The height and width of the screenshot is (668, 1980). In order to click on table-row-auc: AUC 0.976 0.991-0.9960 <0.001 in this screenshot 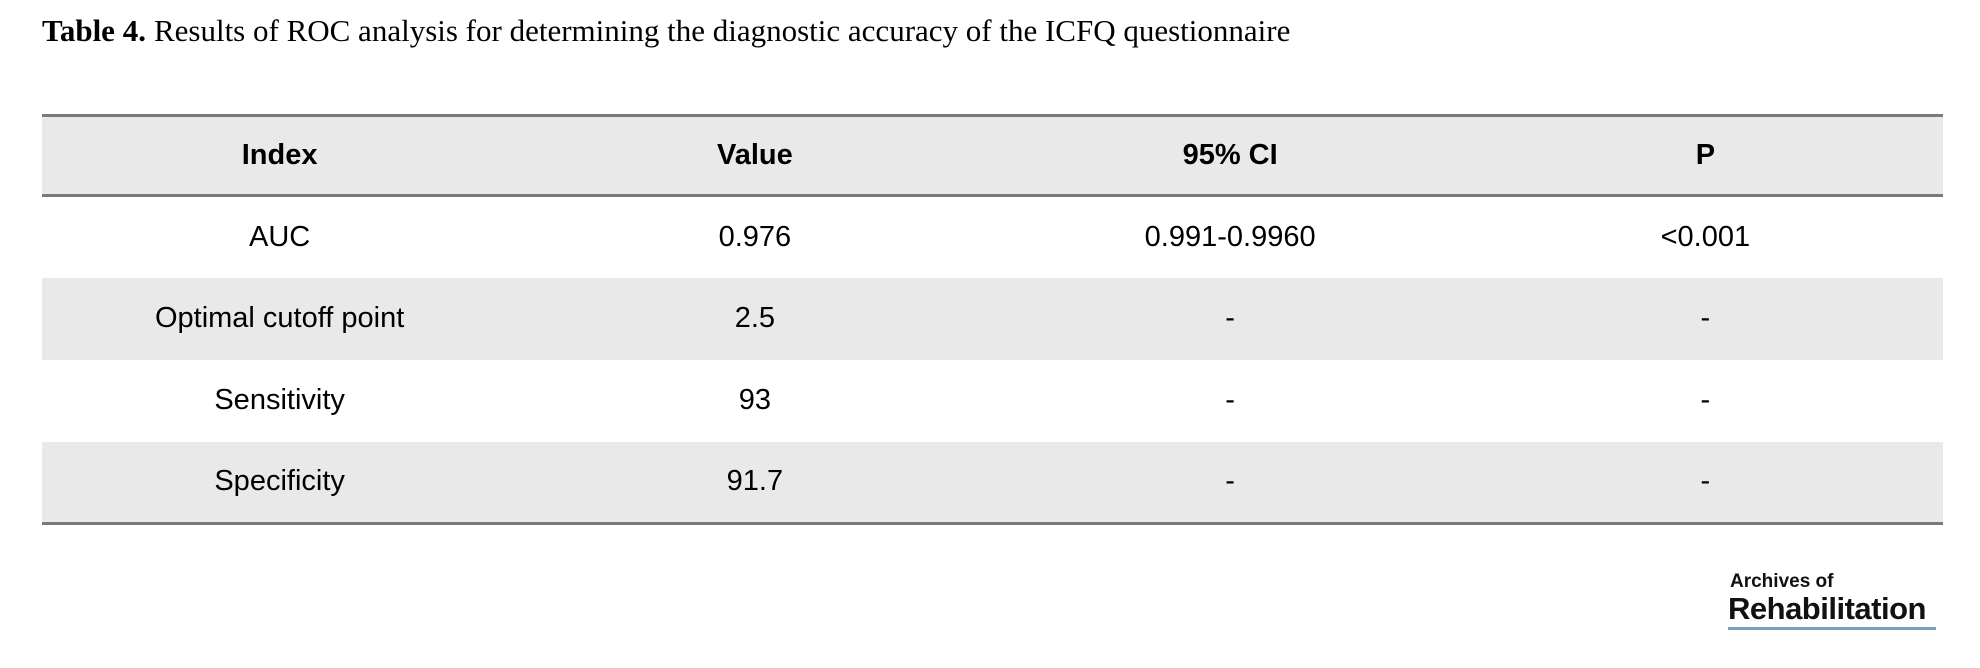, I will do `click(992, 236)`.